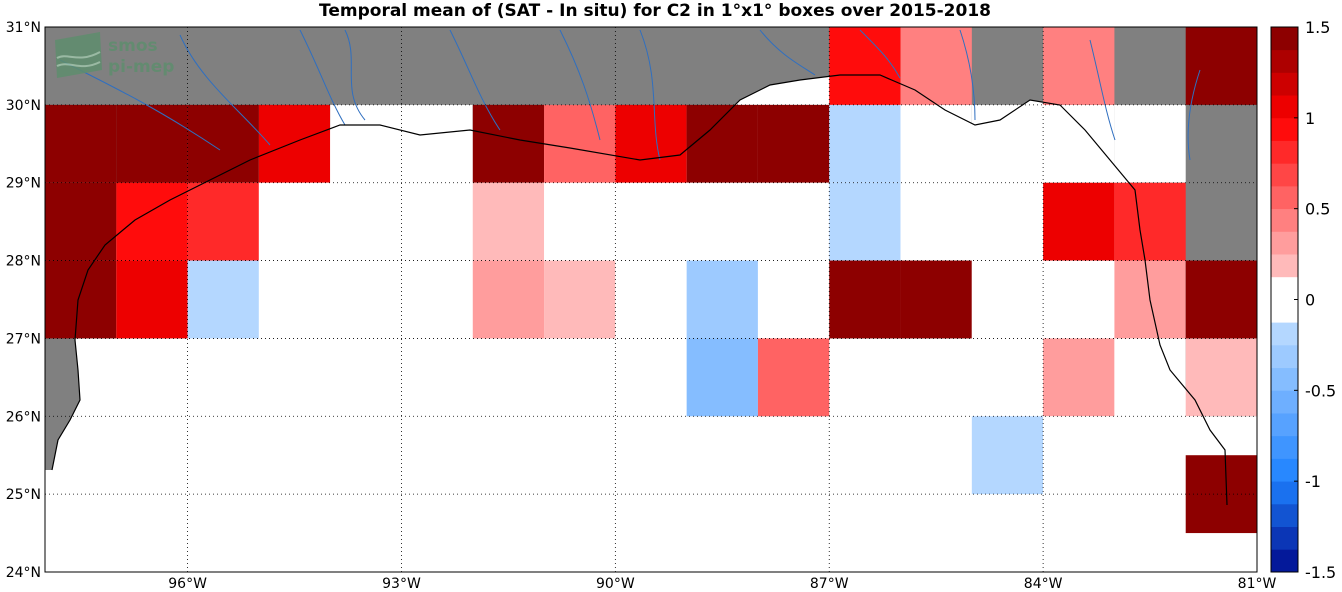 Image resolution: width=1342 pixels, height=592 pixels. Describe the element at coordinates (23, 495) in the screenshot. I see `latitude-tick-label: 25°N` at that location.